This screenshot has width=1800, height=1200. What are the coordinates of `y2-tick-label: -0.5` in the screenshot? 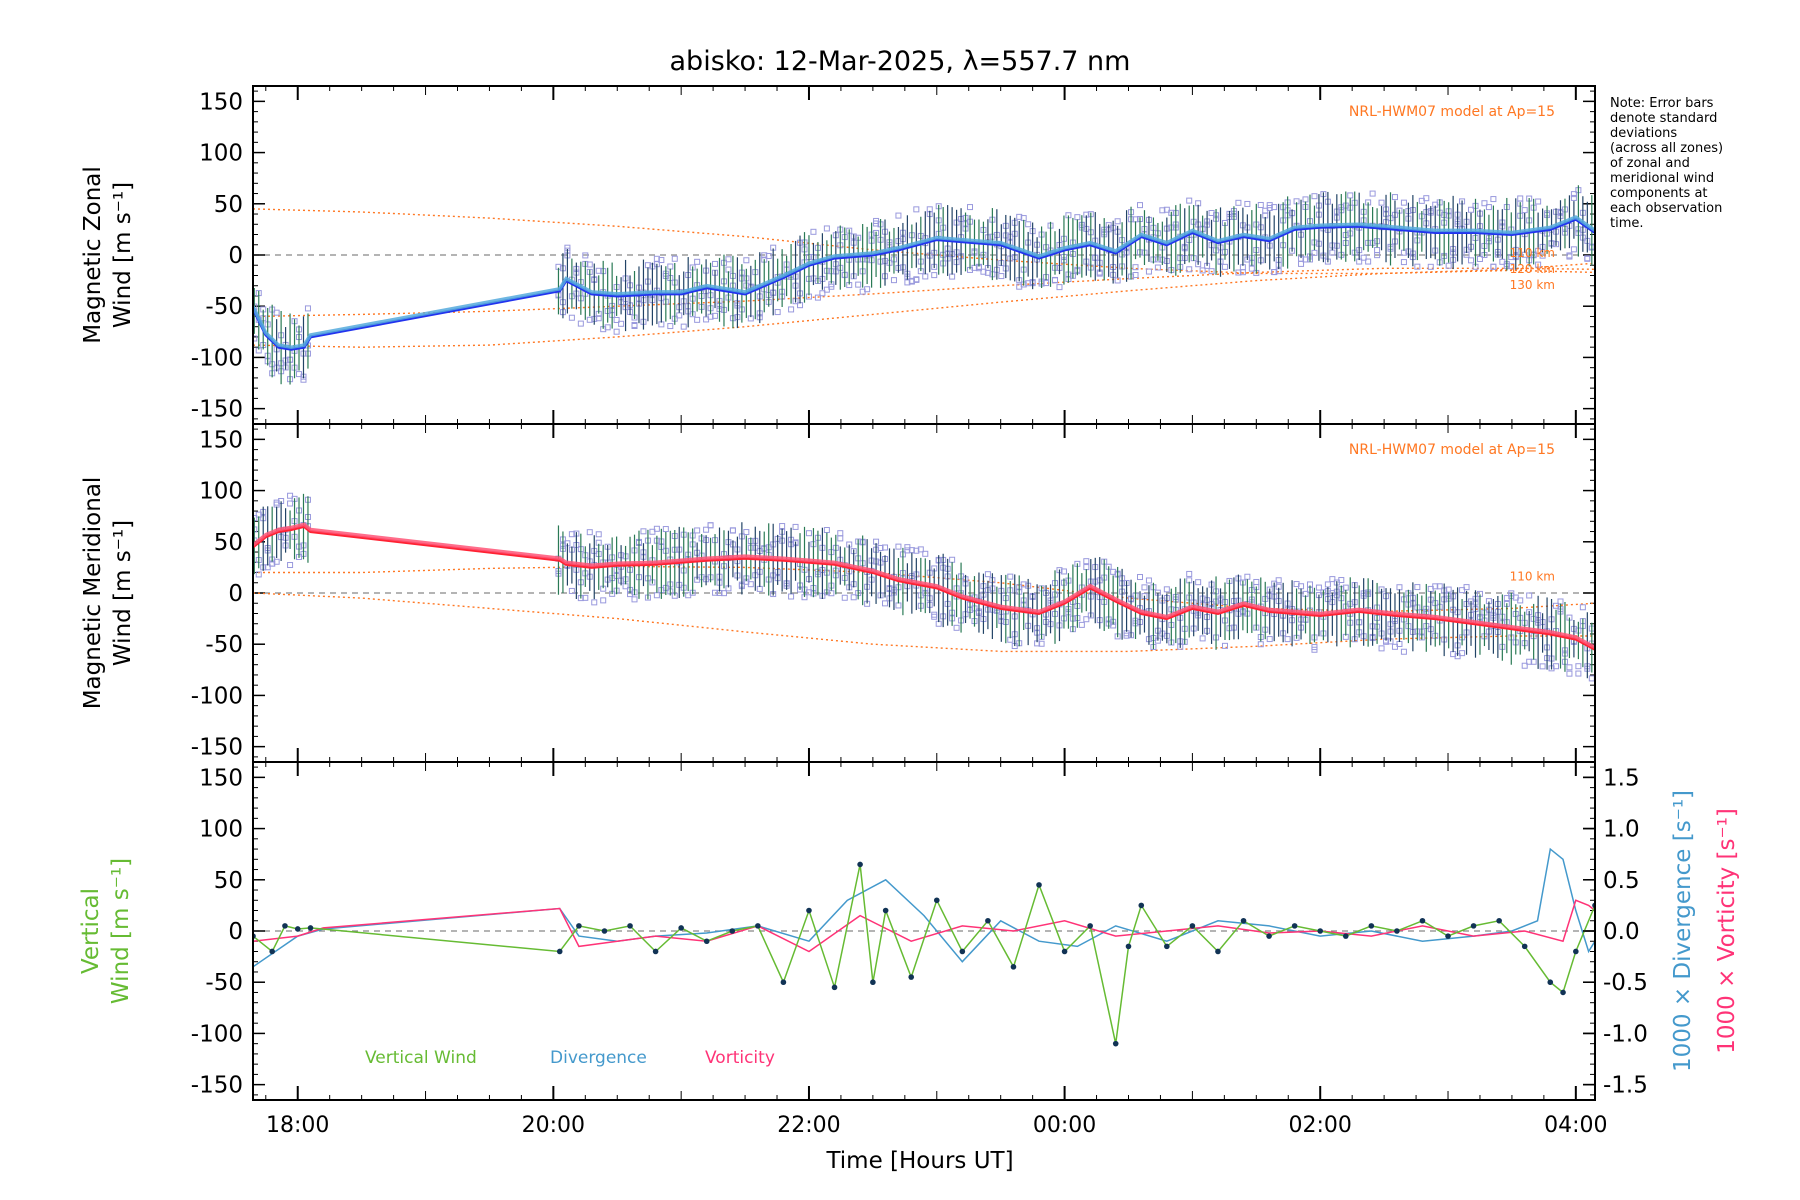 It's located at (1625, 983).